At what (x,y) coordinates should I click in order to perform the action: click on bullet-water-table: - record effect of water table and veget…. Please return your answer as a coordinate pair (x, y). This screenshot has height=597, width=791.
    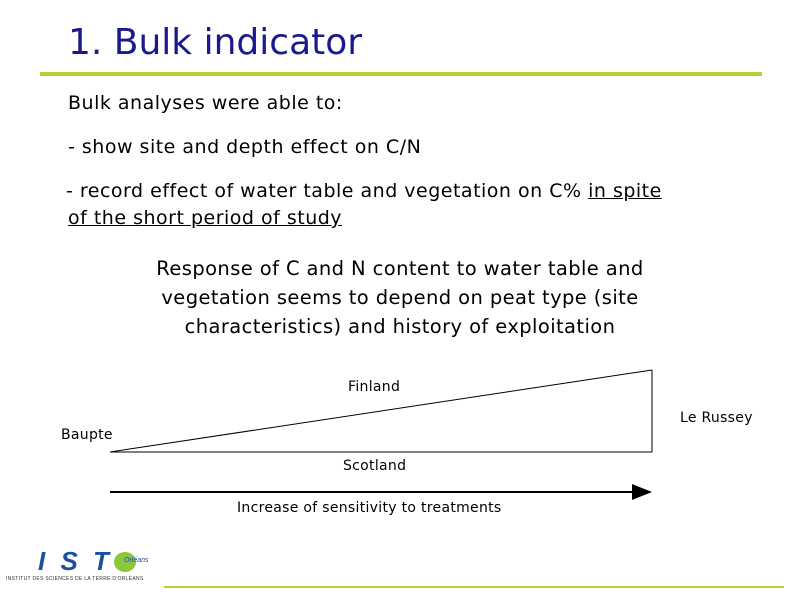
    Looking at the image, I should click on (364, 191).